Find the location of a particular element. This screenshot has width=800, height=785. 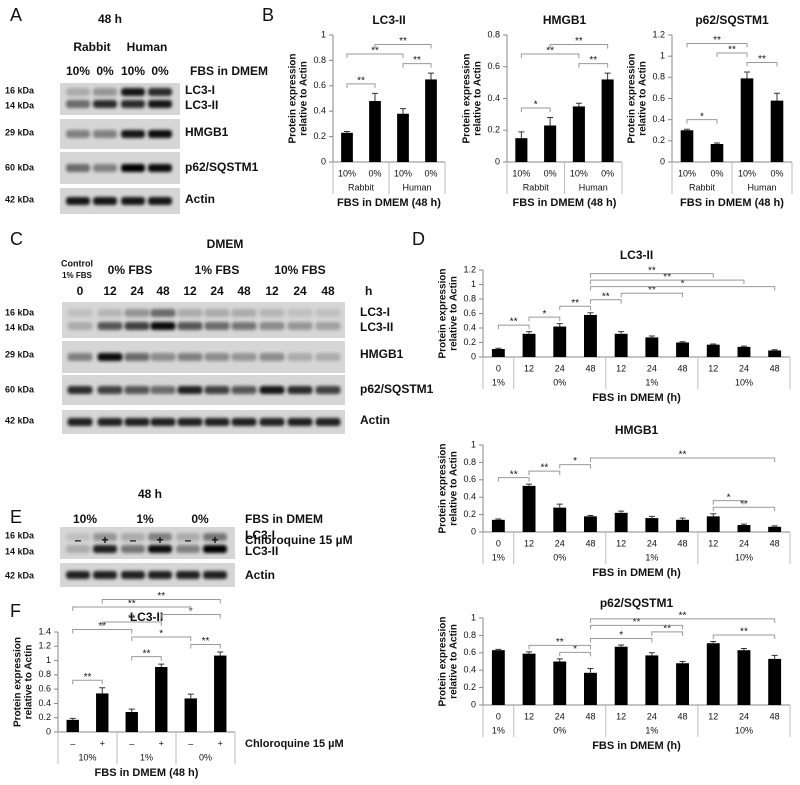

marker-label: 42 kDa is located at coordinates (20, 199).